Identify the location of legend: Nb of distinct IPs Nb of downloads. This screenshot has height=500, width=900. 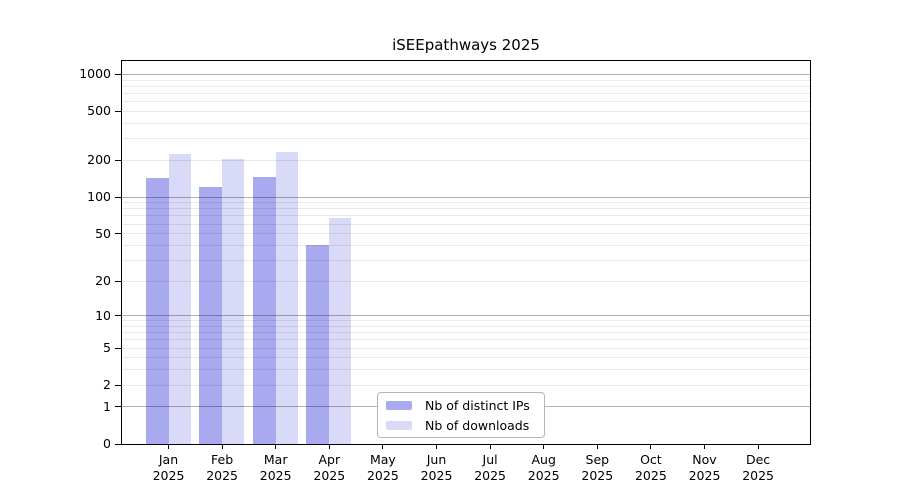
(461, 415).